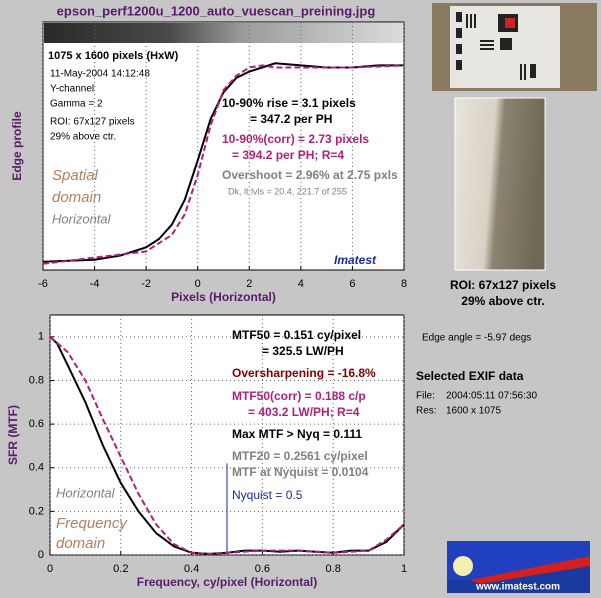  I want to click on exif-label: File:, so click(425, 396).